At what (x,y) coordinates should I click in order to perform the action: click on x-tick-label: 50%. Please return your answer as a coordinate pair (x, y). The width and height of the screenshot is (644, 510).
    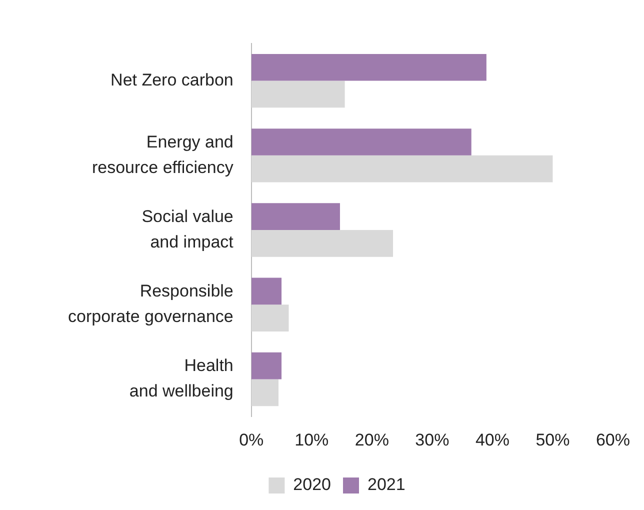
    Looking at the image, I should click on (553, 440).